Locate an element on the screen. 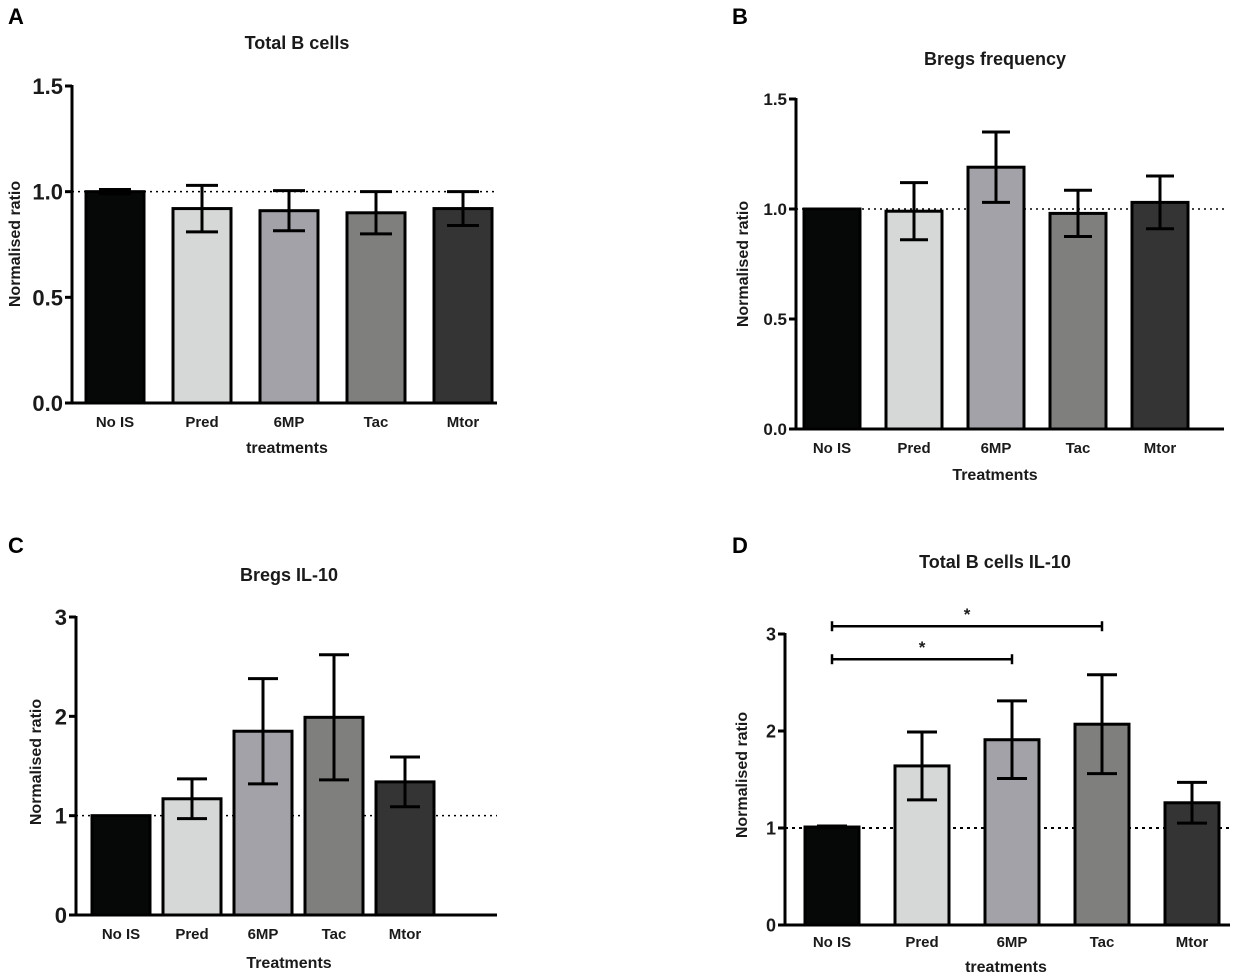  chart-title: Bregs IL-10 is located at coordinates (289, 575).